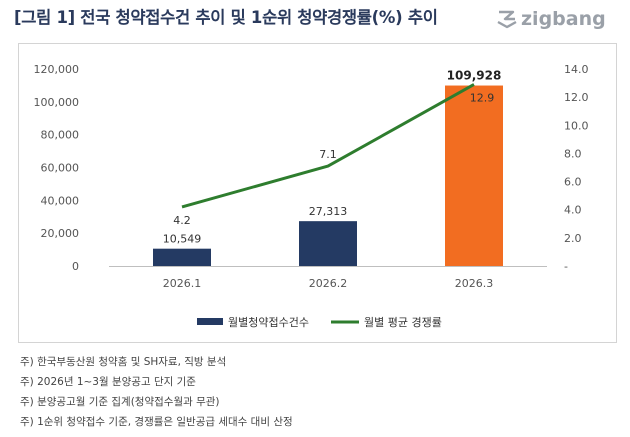 The width and height of the screenshot is (630, 437). I want to click on category-axis: 2026.1 2026.2 2026.3, so click(328, 283).